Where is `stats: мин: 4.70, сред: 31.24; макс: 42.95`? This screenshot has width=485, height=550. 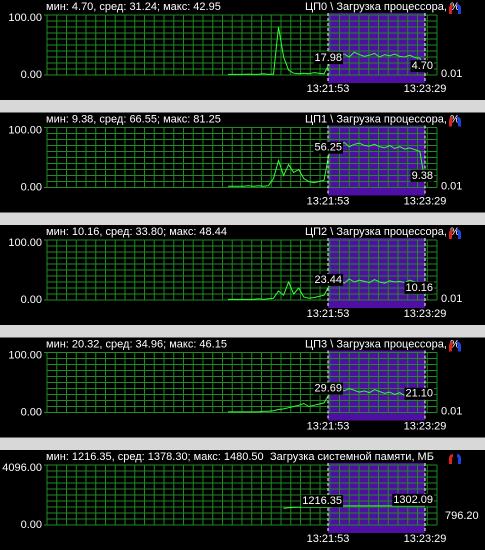 stats: мин: 4.70, сред: 31.24; макс: 42.95 is located at coordinates (133, 7).